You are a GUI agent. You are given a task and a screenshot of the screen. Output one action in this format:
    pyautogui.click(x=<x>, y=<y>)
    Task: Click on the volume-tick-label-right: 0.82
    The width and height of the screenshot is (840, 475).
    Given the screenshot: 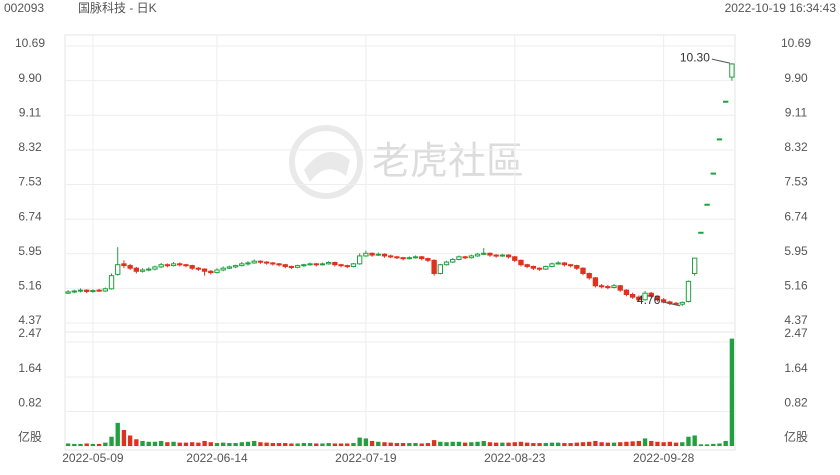 What is the action you would take?
    pyautogui.click(x=796, y=403)
    